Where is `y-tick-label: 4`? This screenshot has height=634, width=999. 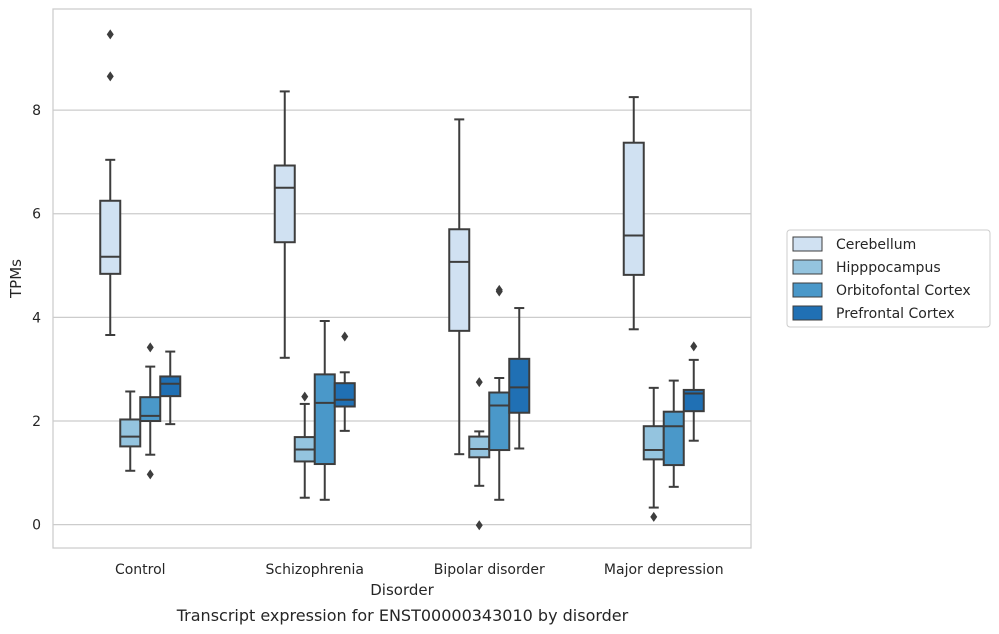
y-tick-label: 4 is located at coordinates (36, 318).